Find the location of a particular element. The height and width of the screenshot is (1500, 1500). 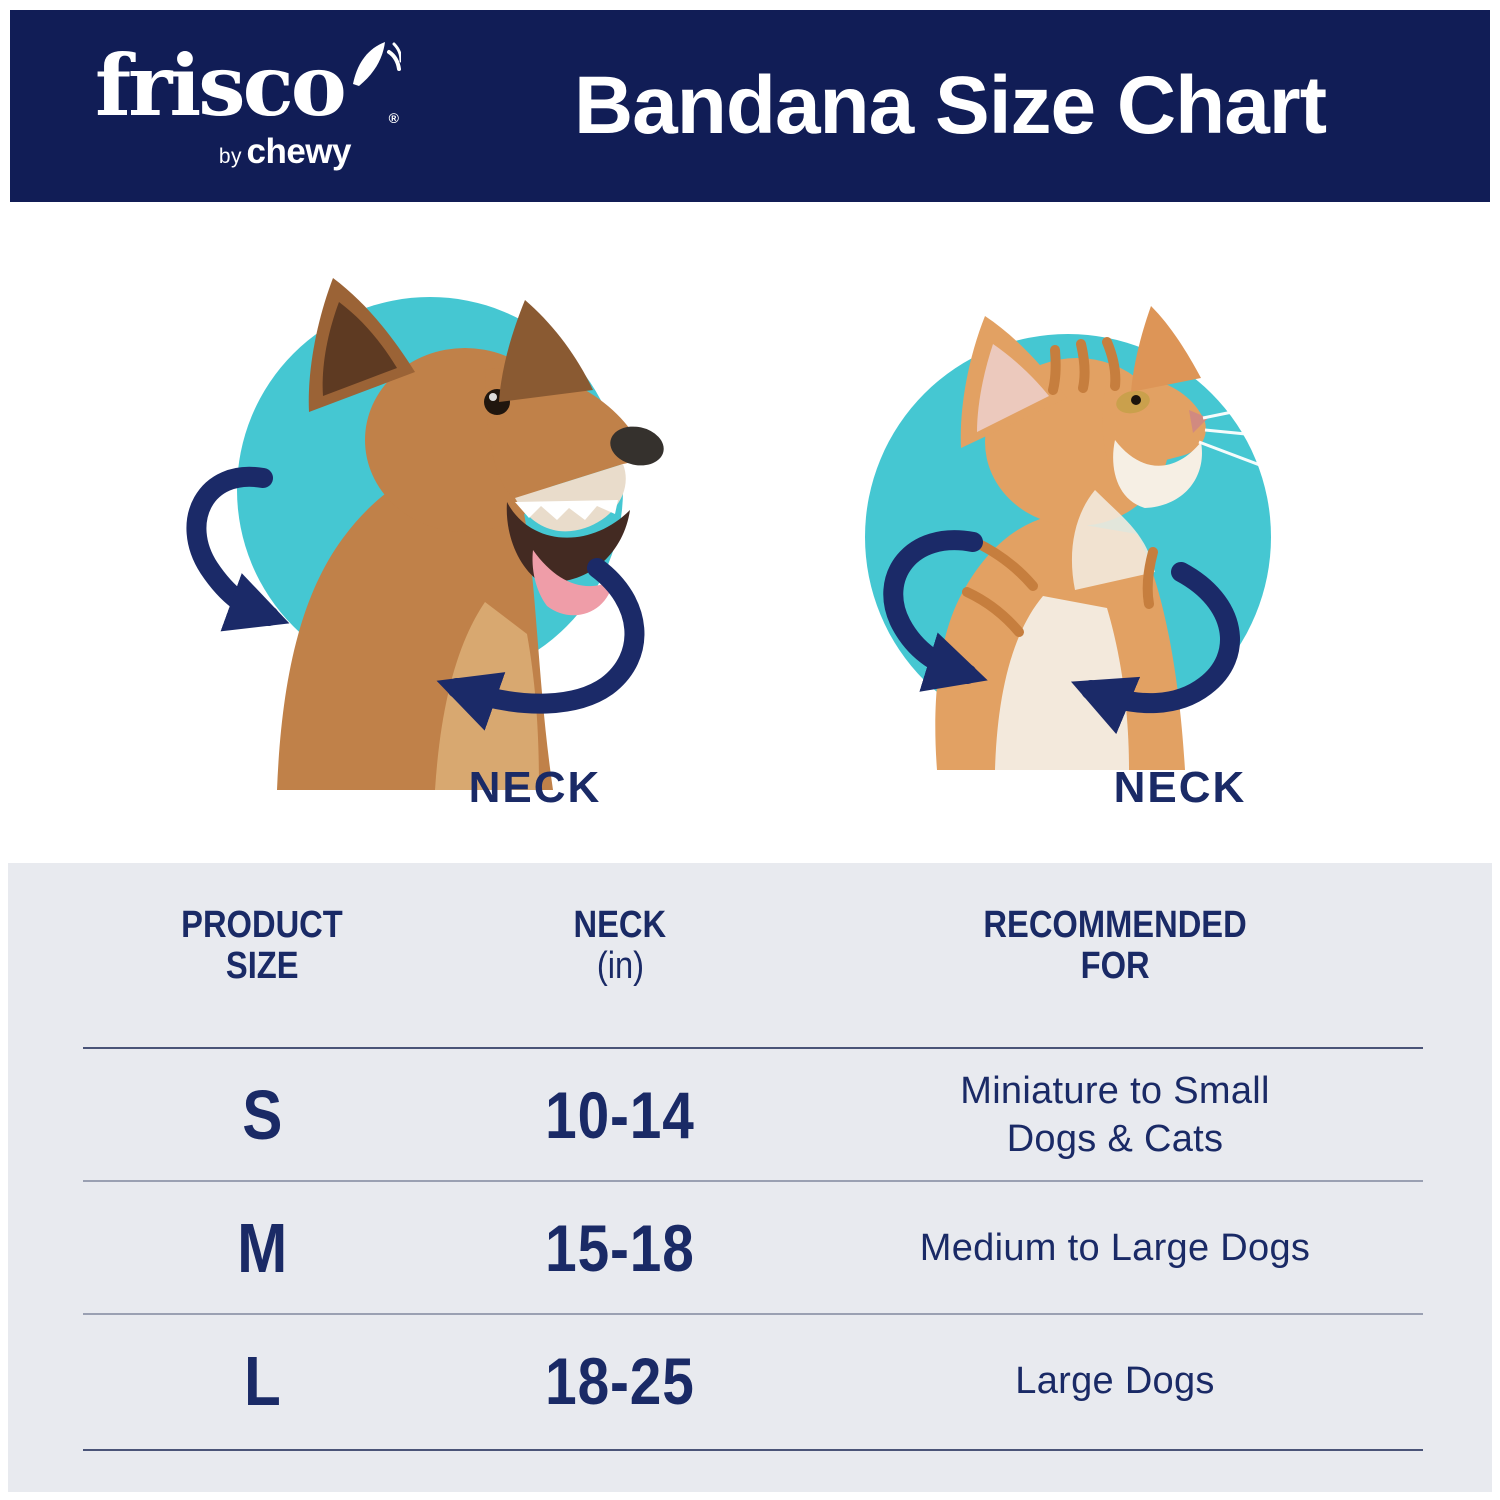

table-divider-bottom is located at coordinates (753, 1450).